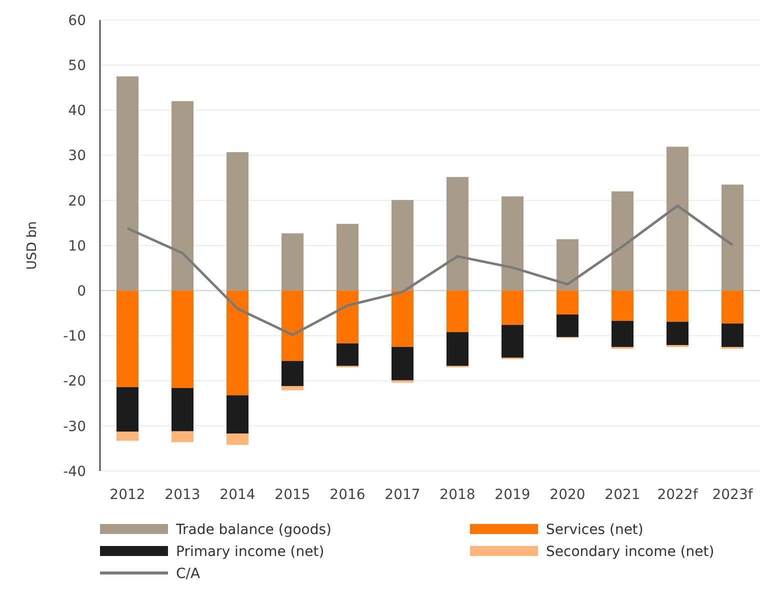  I want to click on y-tick-label: 10, so click(77, 246).